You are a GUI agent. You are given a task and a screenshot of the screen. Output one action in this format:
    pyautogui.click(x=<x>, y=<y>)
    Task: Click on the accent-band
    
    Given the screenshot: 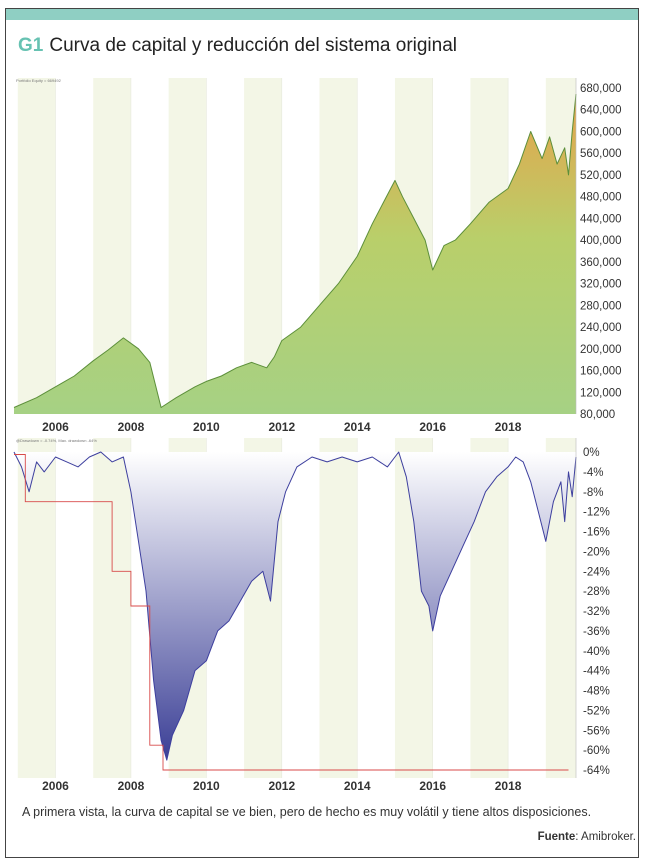 What is the action you would take?
    pyautogui.click(x=322, y=14)
    